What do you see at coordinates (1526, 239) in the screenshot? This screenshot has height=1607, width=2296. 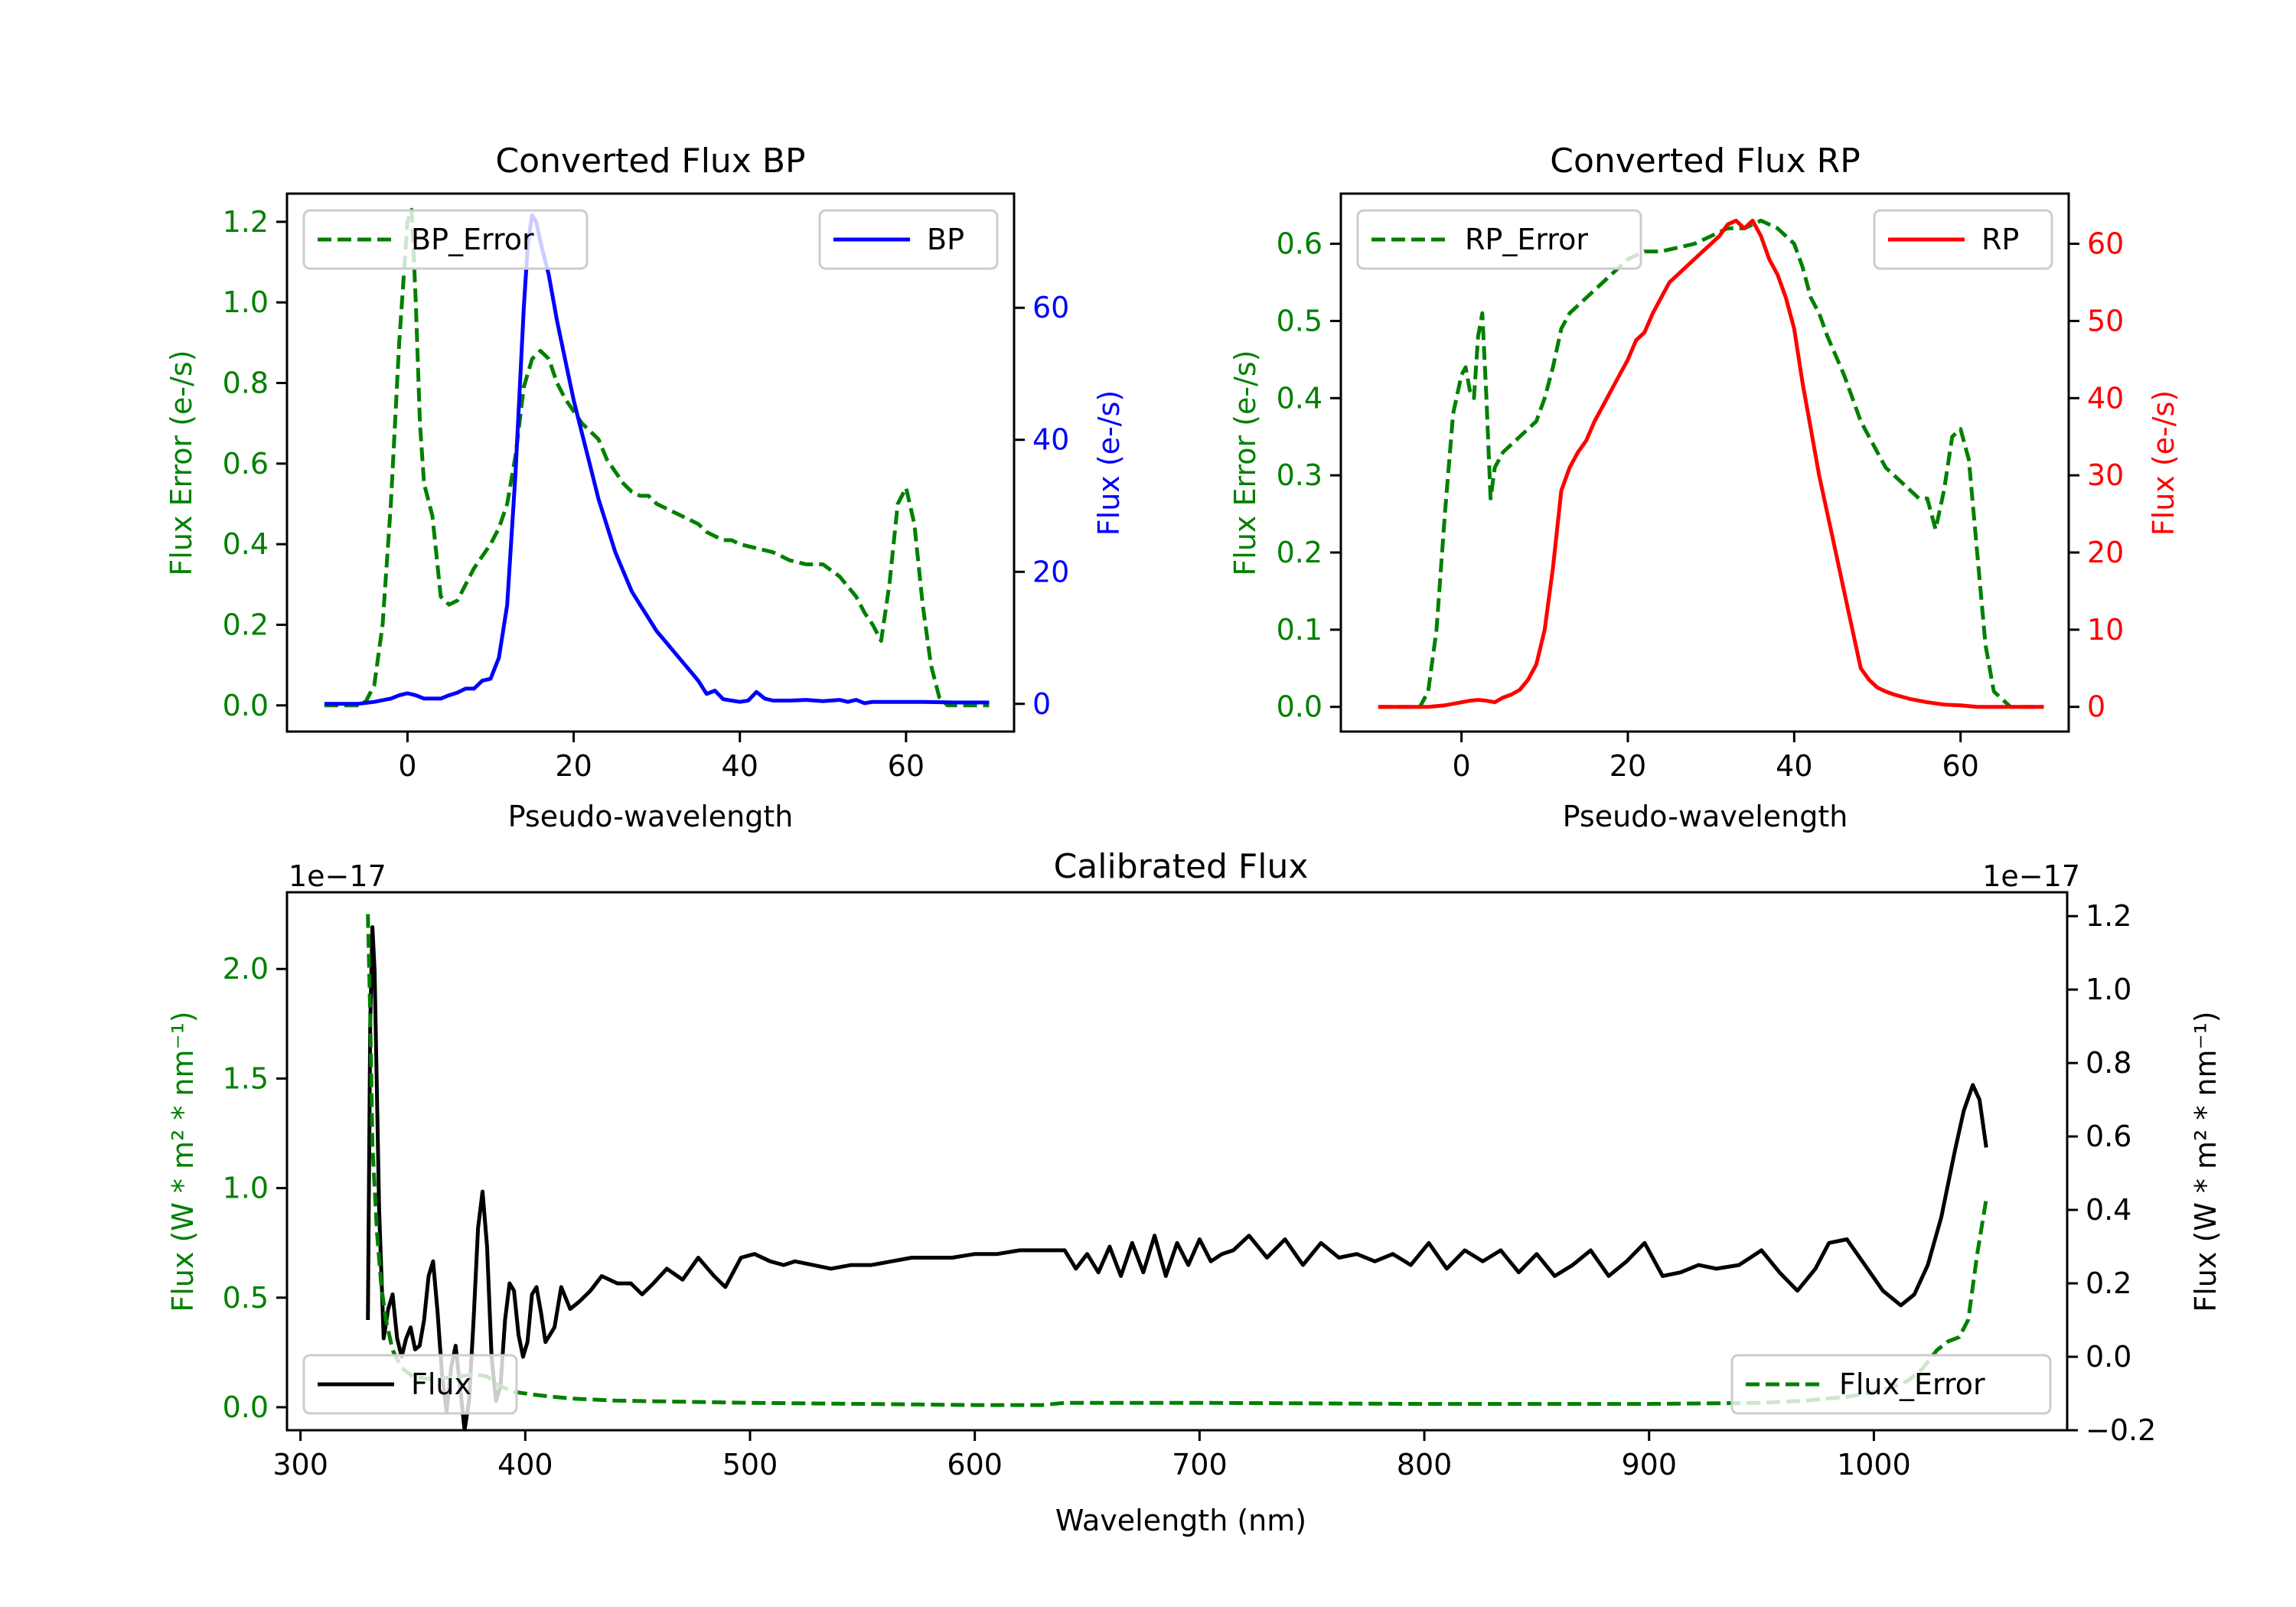 I see `legend-label: RP_Error` at bounding box center [1526, 239].